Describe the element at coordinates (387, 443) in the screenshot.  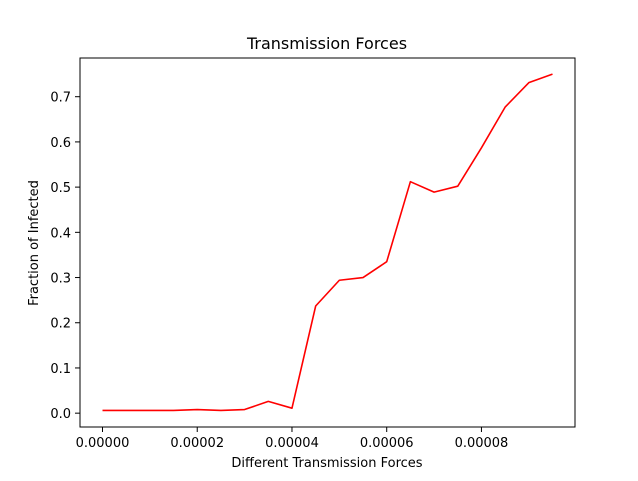
I see `x-tick-label: 0.00006` at that location.